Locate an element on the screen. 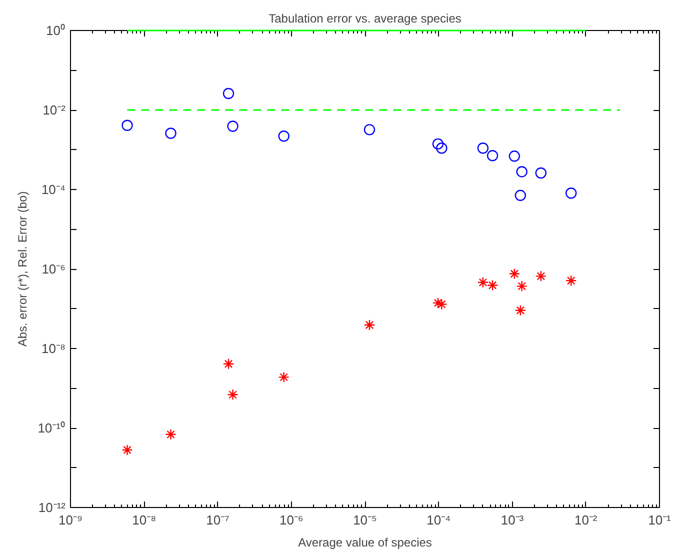 This screenshot has width=681, height=552. x-tick-label: 10⁻⁵ is located at coordinates (365, 520).